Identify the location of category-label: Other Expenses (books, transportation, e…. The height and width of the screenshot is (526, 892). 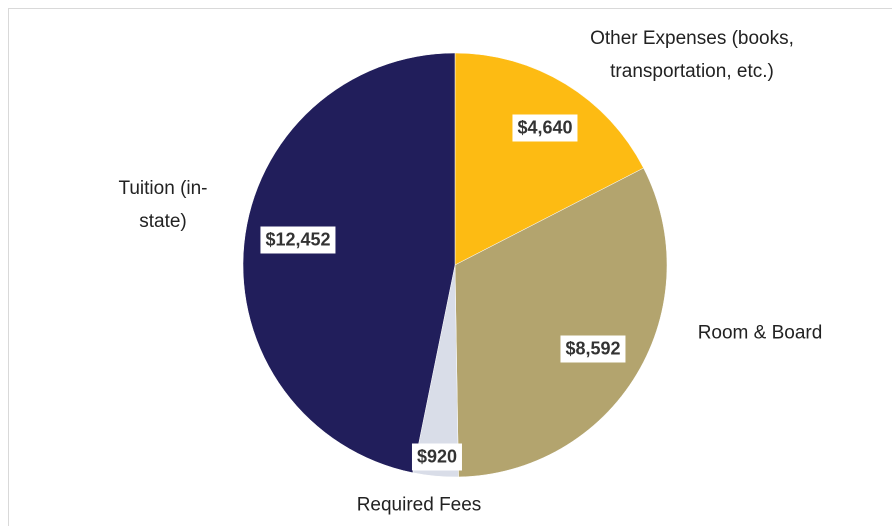
(692, 55).